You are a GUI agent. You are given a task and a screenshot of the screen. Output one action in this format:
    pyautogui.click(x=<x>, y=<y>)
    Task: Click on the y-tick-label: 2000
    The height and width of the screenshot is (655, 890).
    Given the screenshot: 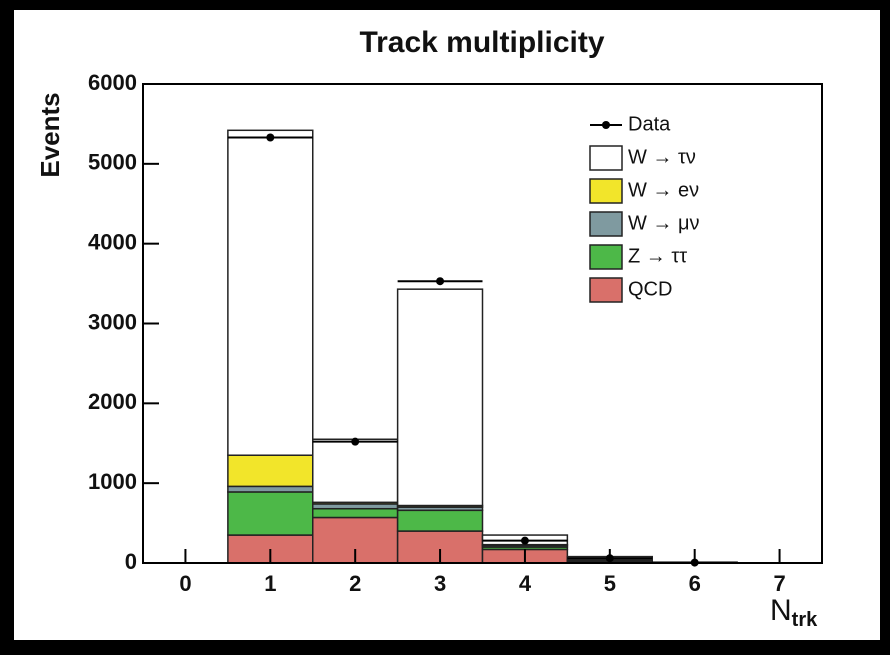 What is the action you would take?
    pyautogui.click(x=112, y=401)
    